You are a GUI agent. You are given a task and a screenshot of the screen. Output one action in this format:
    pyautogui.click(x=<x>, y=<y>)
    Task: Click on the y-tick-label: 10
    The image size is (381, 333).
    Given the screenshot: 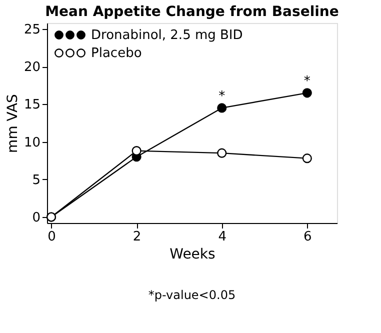 What is the action you would take?
    pyautogui.click(x=32, y=142)
    